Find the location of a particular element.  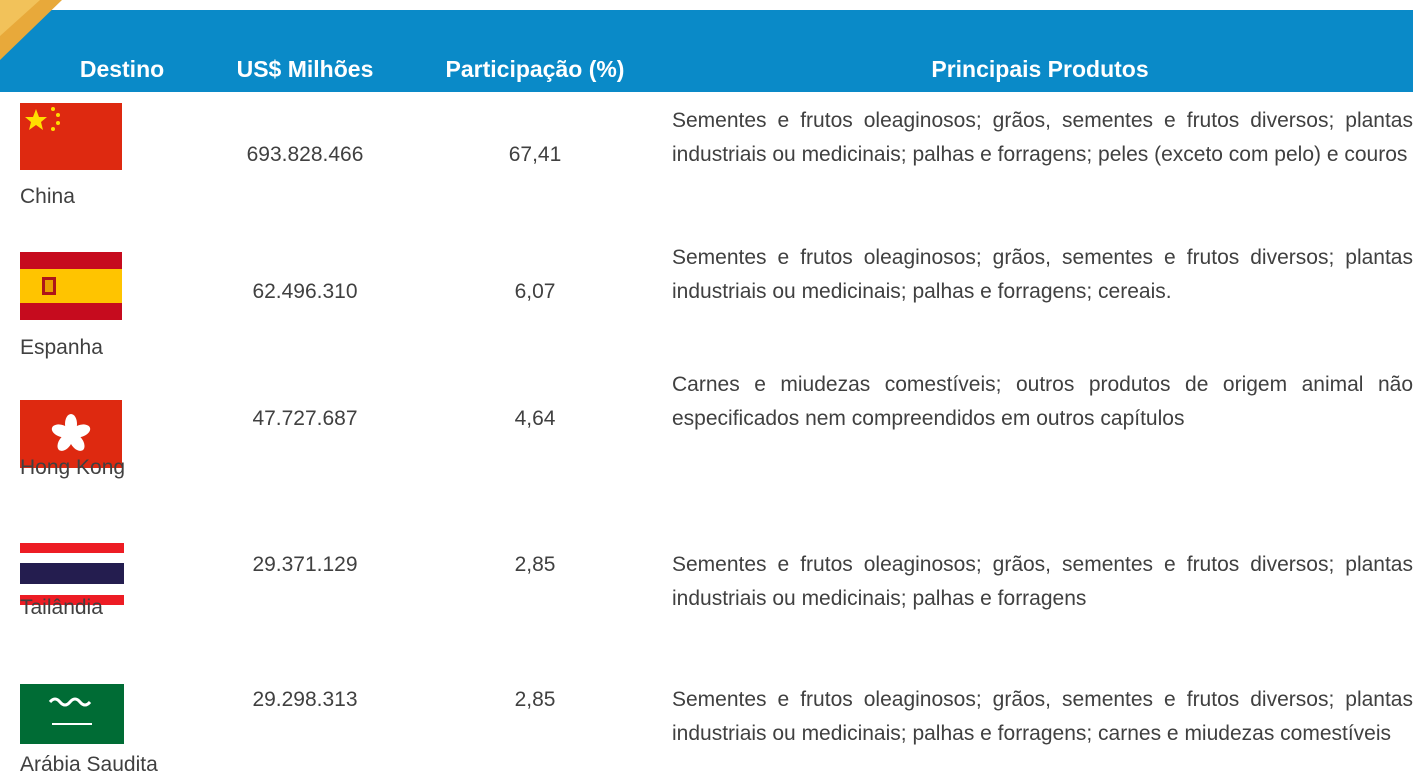

flag-espanha is located at coordinates (71, 286).